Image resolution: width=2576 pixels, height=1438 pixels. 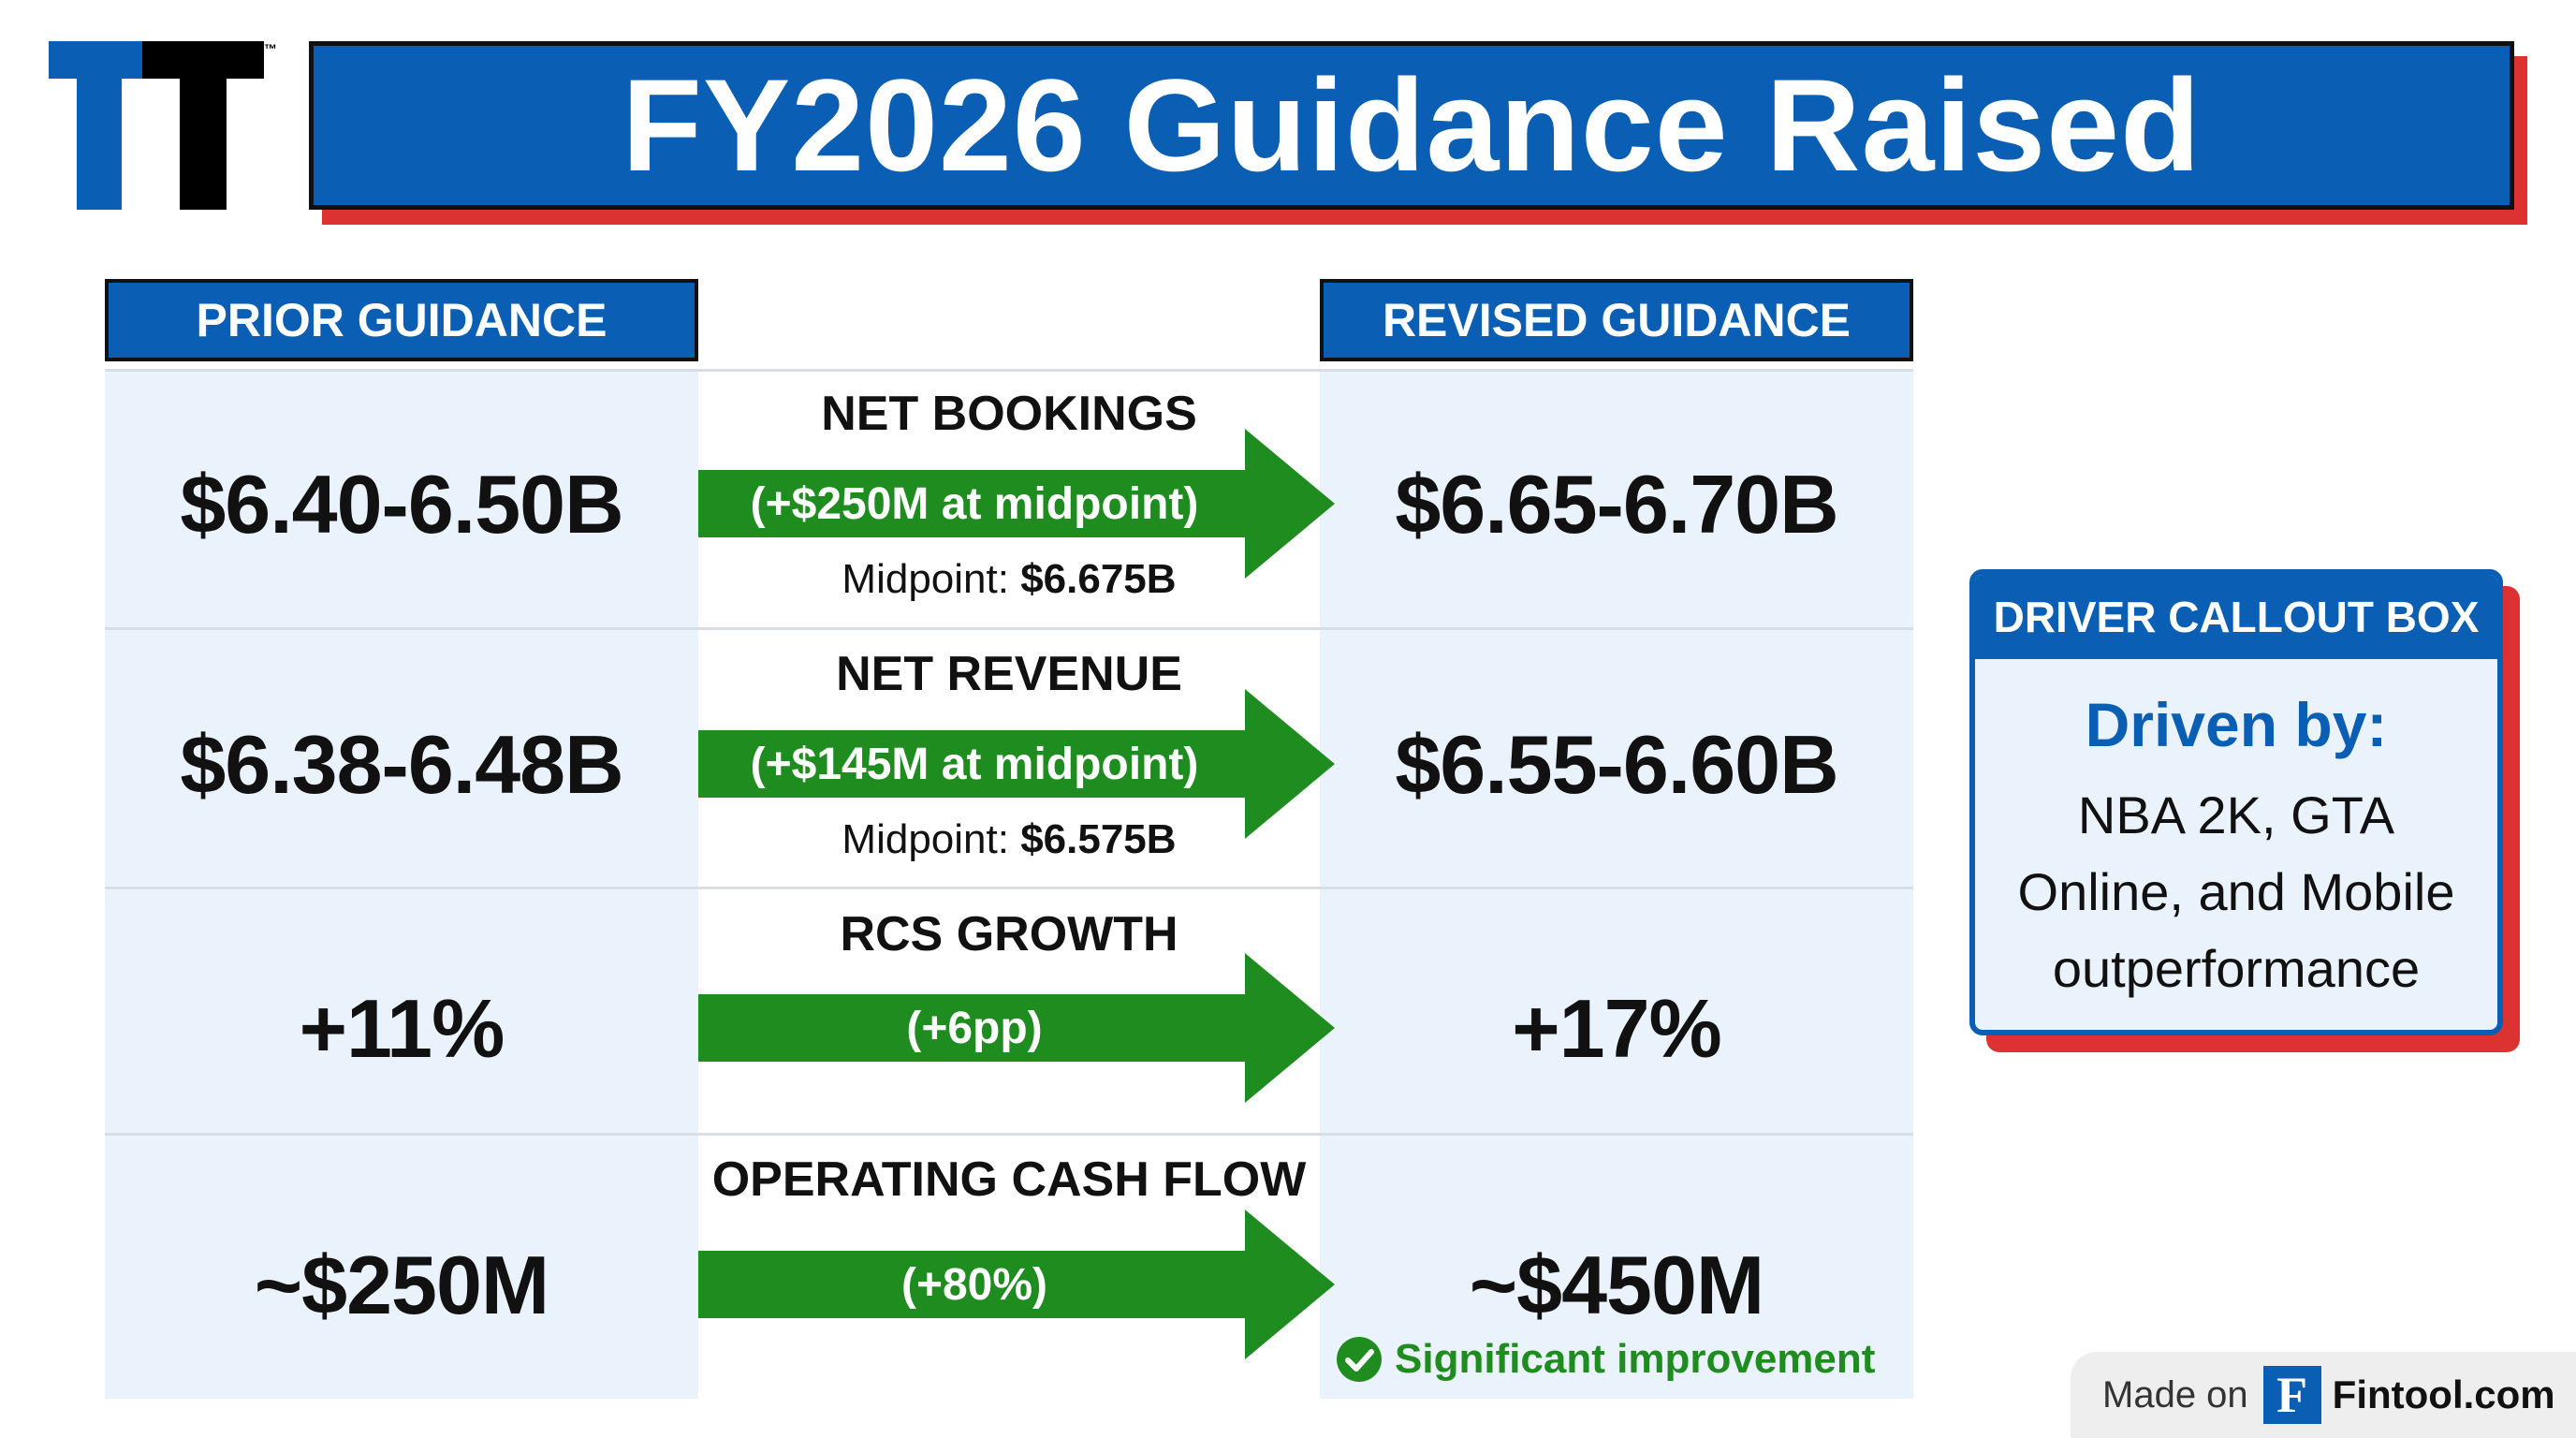 I want to click on metric-title-rcs-growth: RCS GROWTH, so click(x=1009, y=934).